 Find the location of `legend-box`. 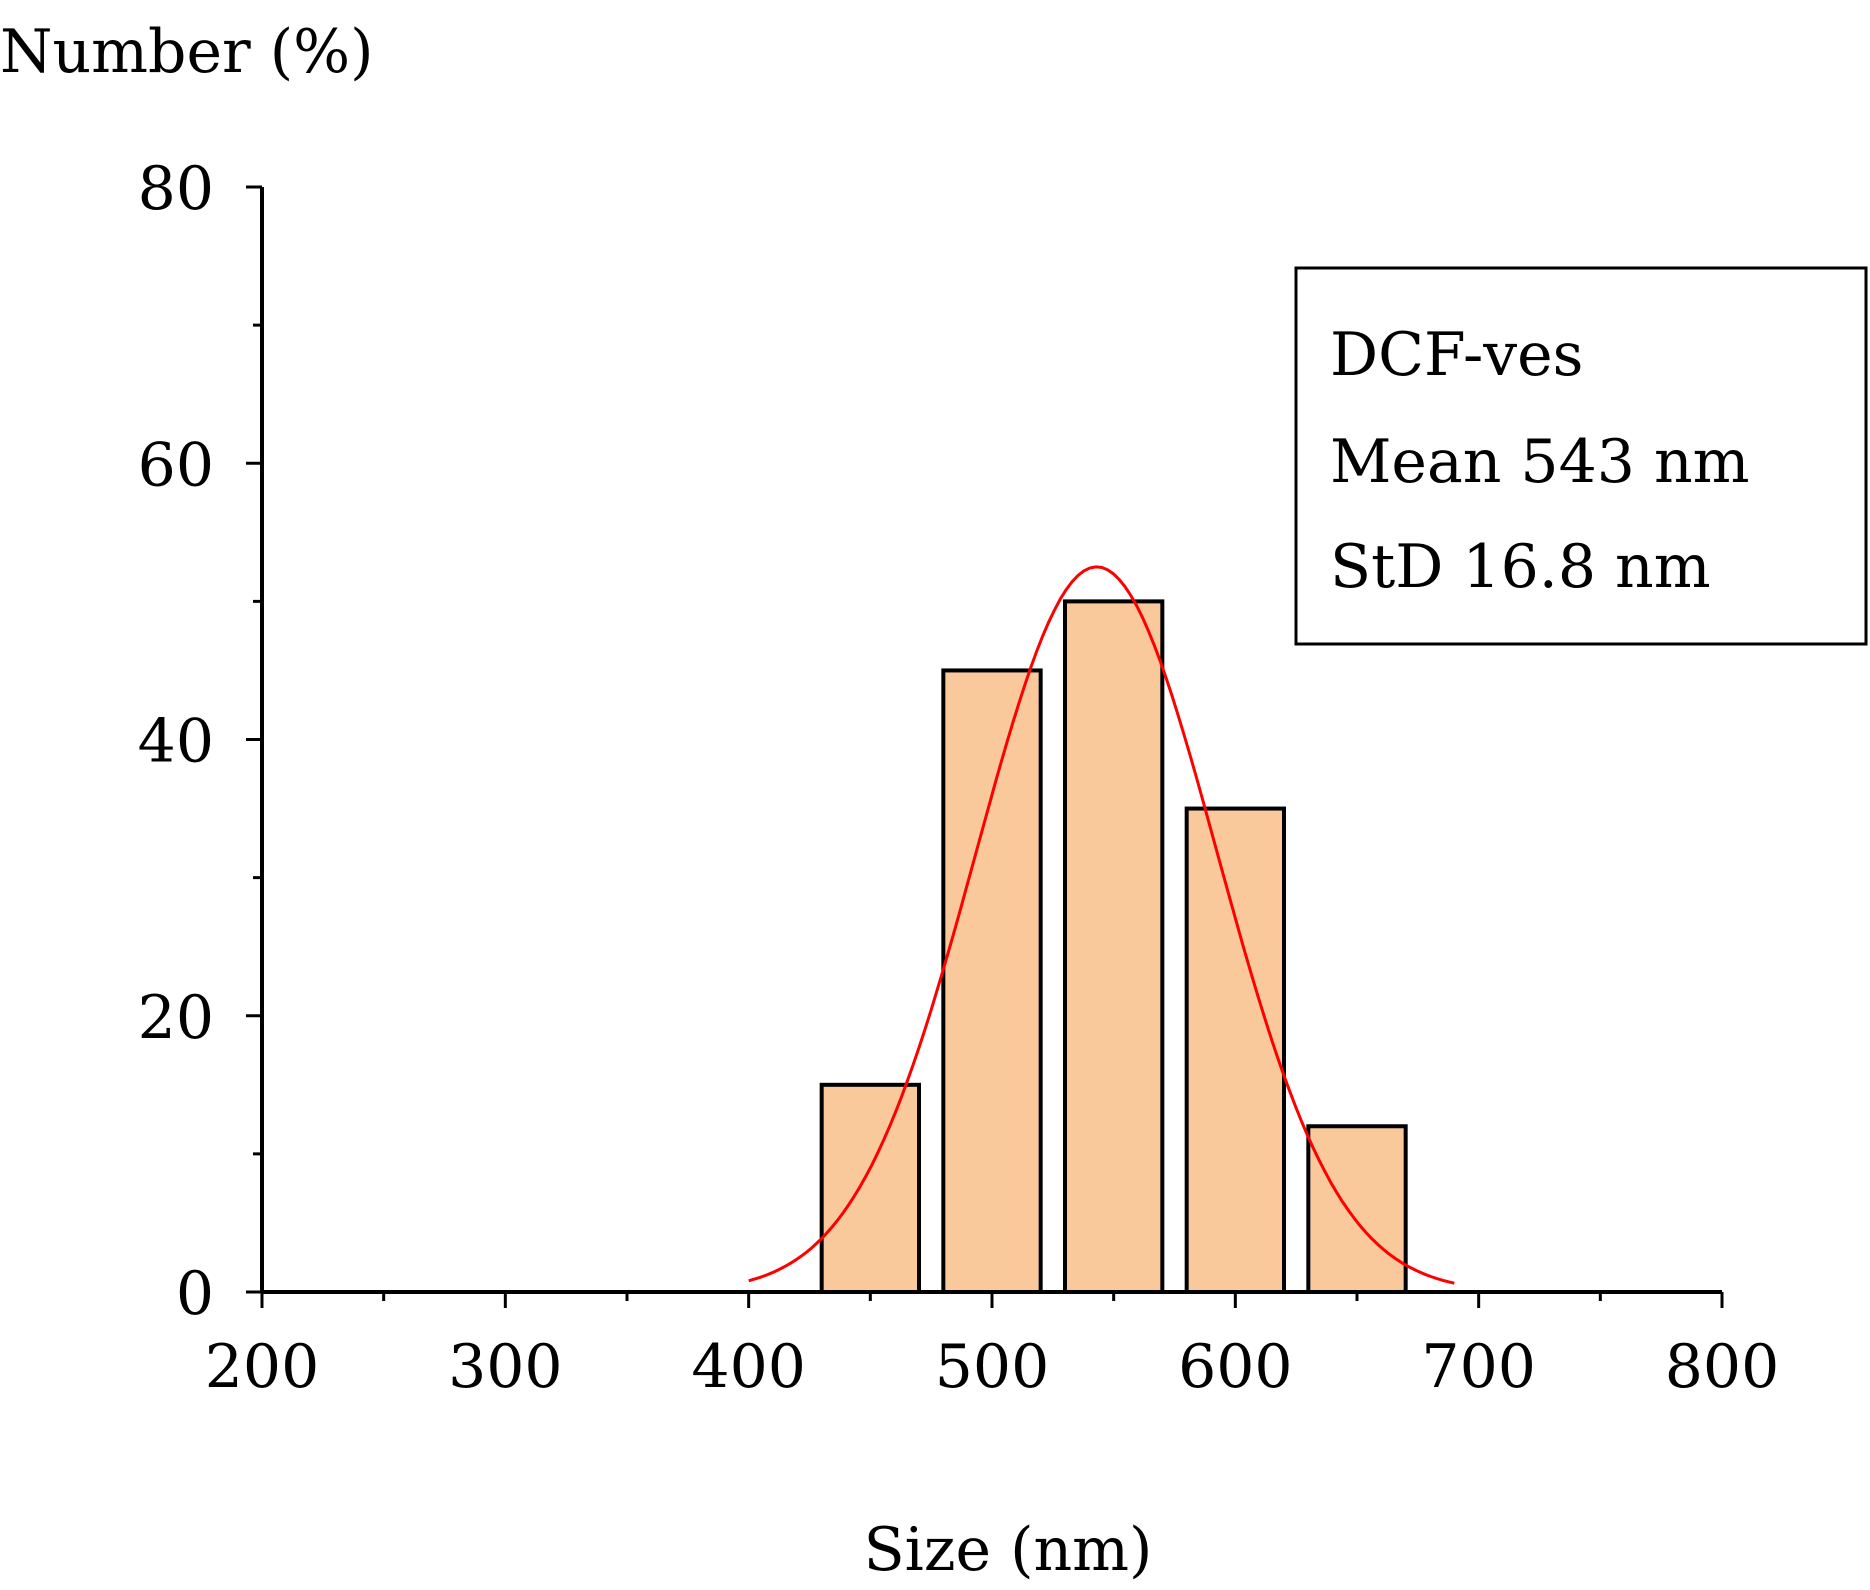

legend-box is located at coordinates (1581, 456).